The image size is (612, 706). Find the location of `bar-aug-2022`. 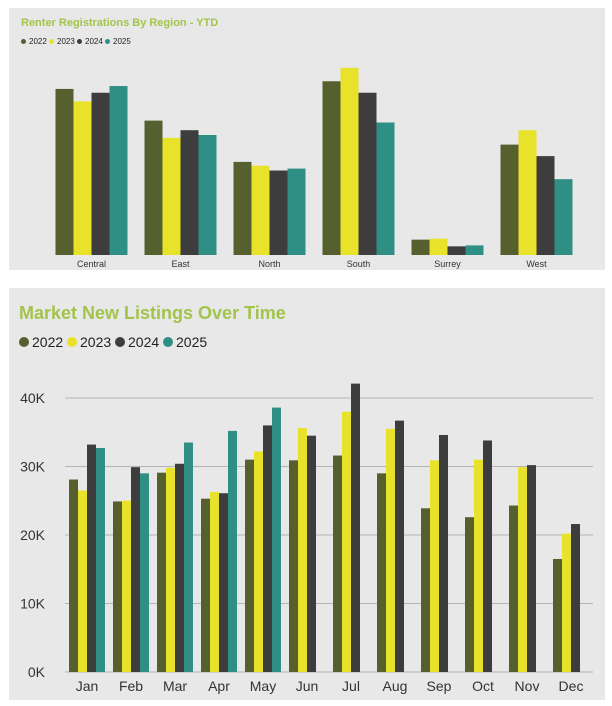

bar-aug-2022 is located at coordinates (381, 572).